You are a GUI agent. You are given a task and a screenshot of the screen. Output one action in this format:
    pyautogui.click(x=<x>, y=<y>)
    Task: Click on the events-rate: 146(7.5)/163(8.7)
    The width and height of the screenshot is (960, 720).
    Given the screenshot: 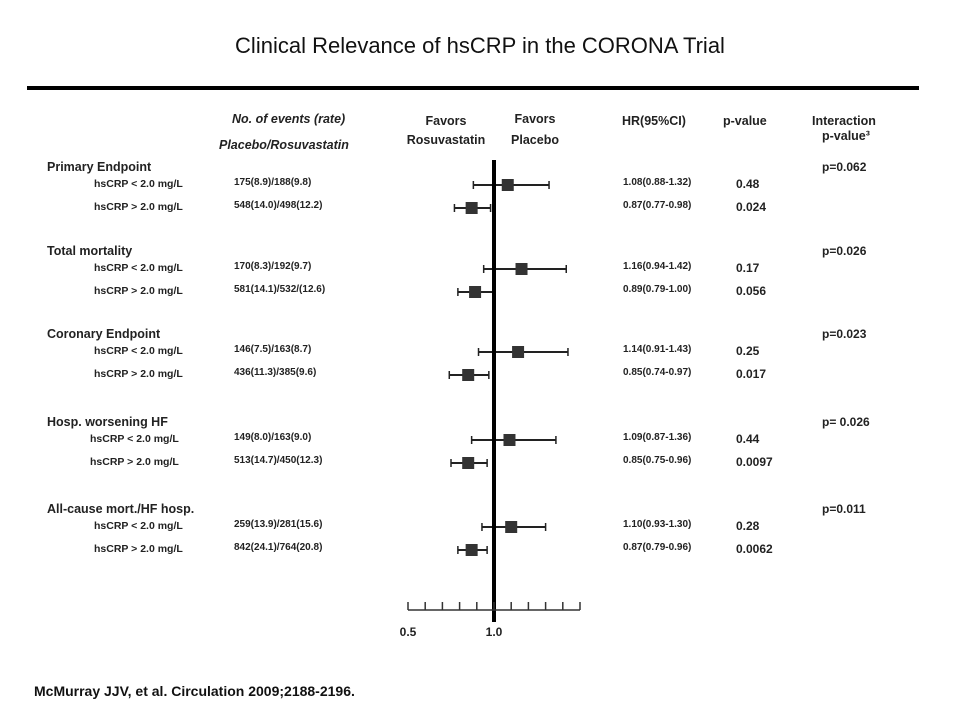 What is the action you would take?
    pyautogui.click(x=273, y=349)
    